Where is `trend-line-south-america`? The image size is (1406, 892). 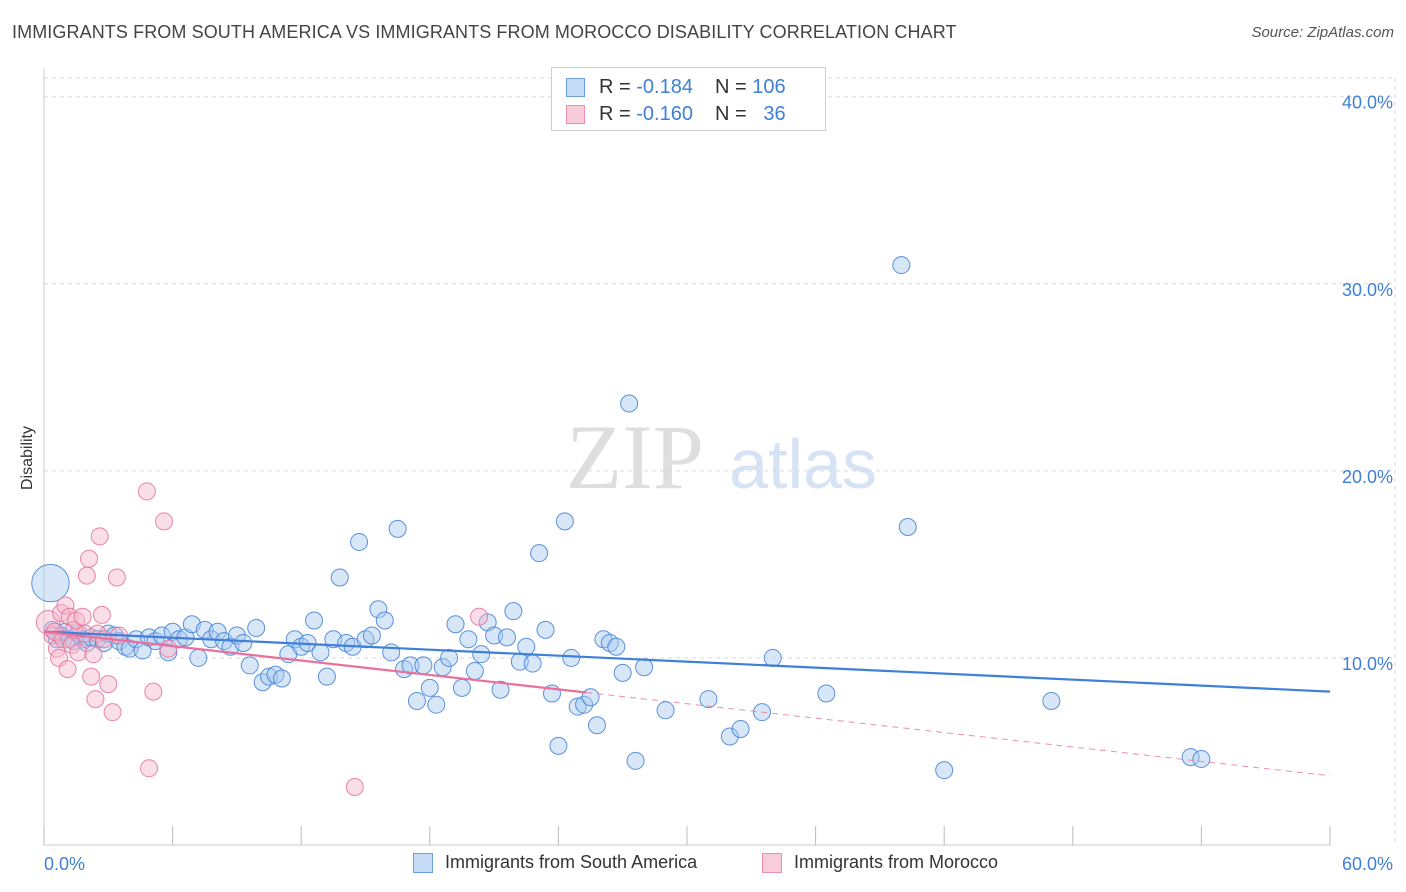 trend-line-south-america is located at coordinates (687, 661).